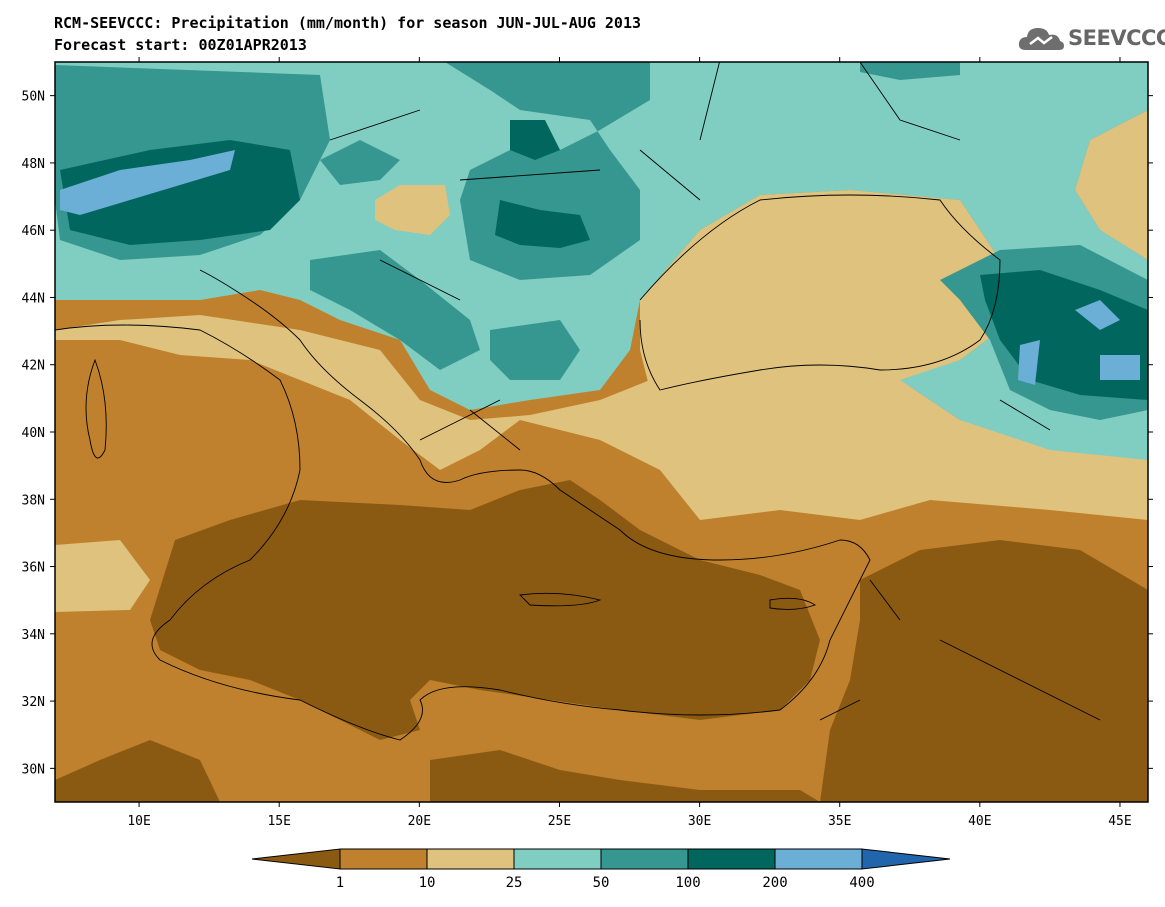  I want to click on lat-tick-label: 44N, so click(33, 298).